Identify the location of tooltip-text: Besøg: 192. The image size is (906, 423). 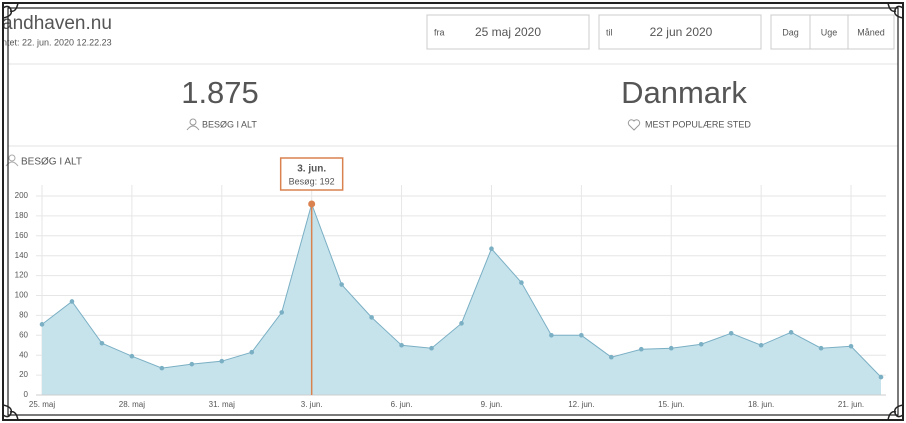
(312, 181).